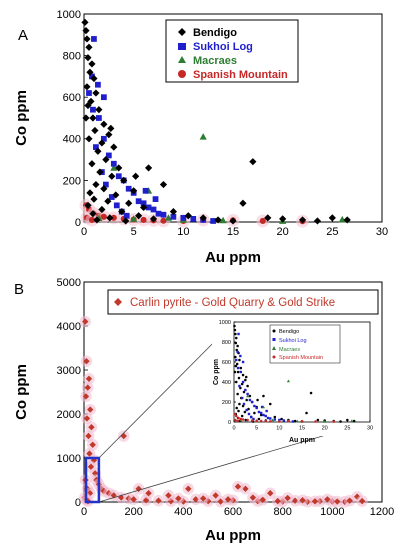 The height and width of the screenshot is (550, 420). Describe the element at coordinates (215, 61) in the screenshot. I see `legend-label-macraes: Macraes` at that location.